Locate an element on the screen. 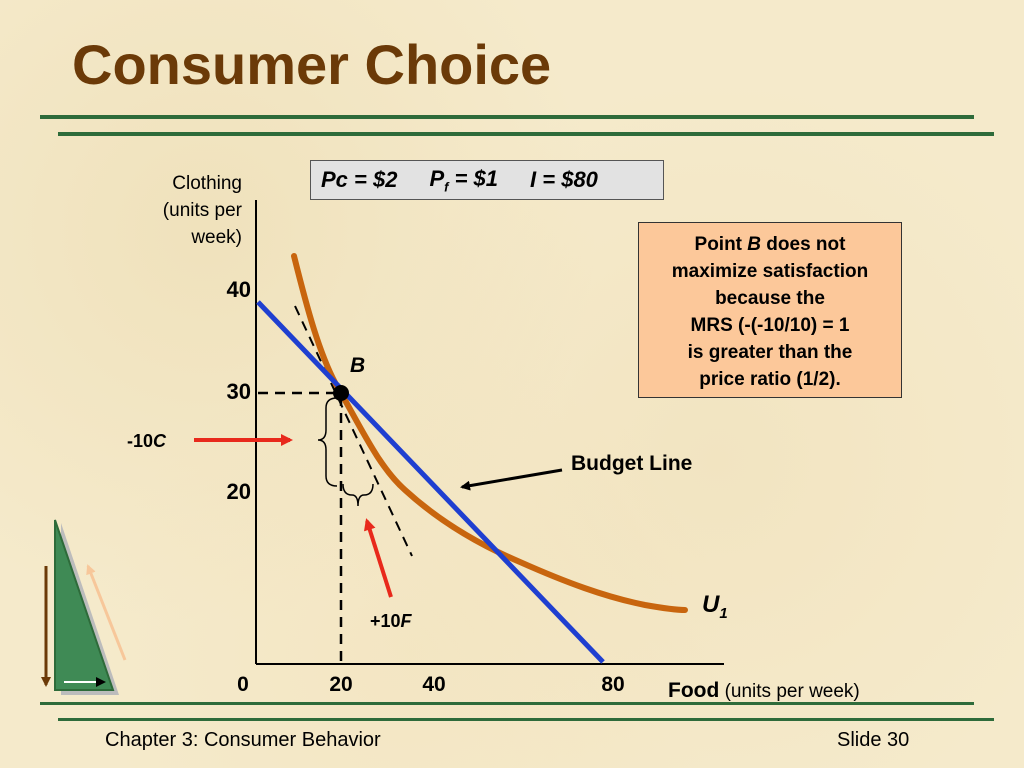  income: I = $80 is located at coordinates (564, 179).